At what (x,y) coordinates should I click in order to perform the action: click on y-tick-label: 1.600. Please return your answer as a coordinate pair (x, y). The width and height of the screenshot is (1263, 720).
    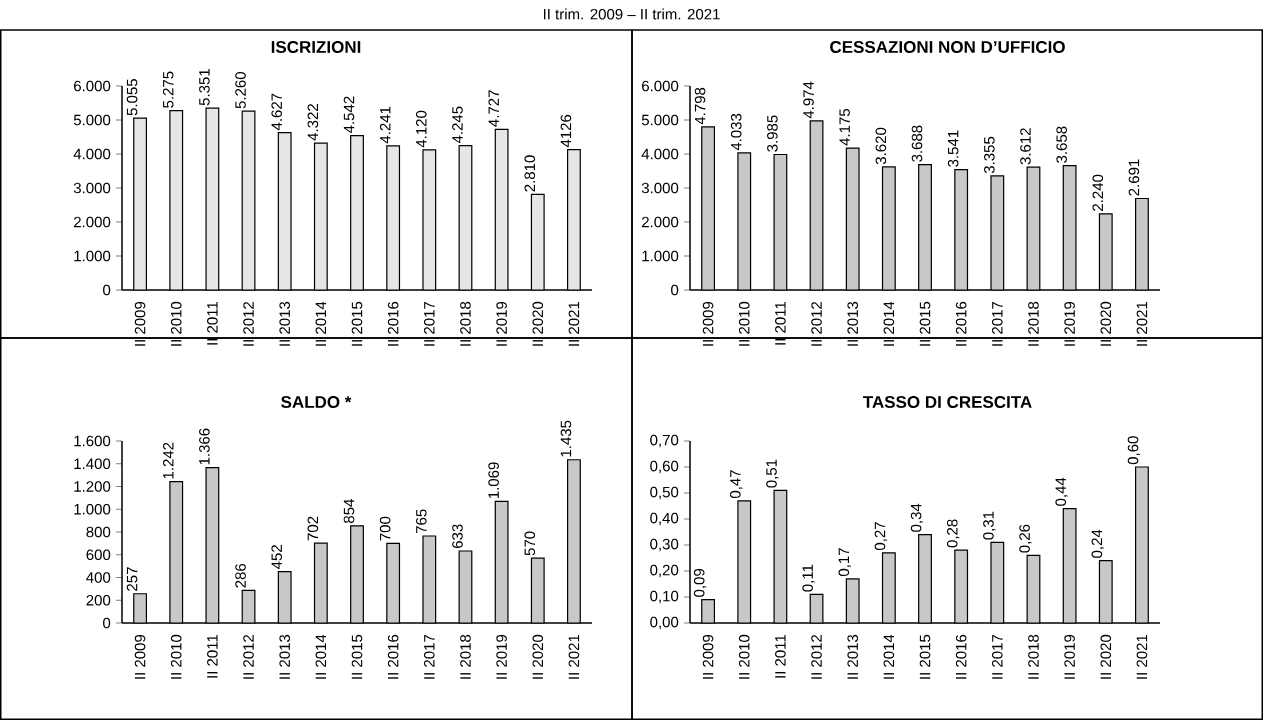
    Looking at the image, I should click on (92, 441).